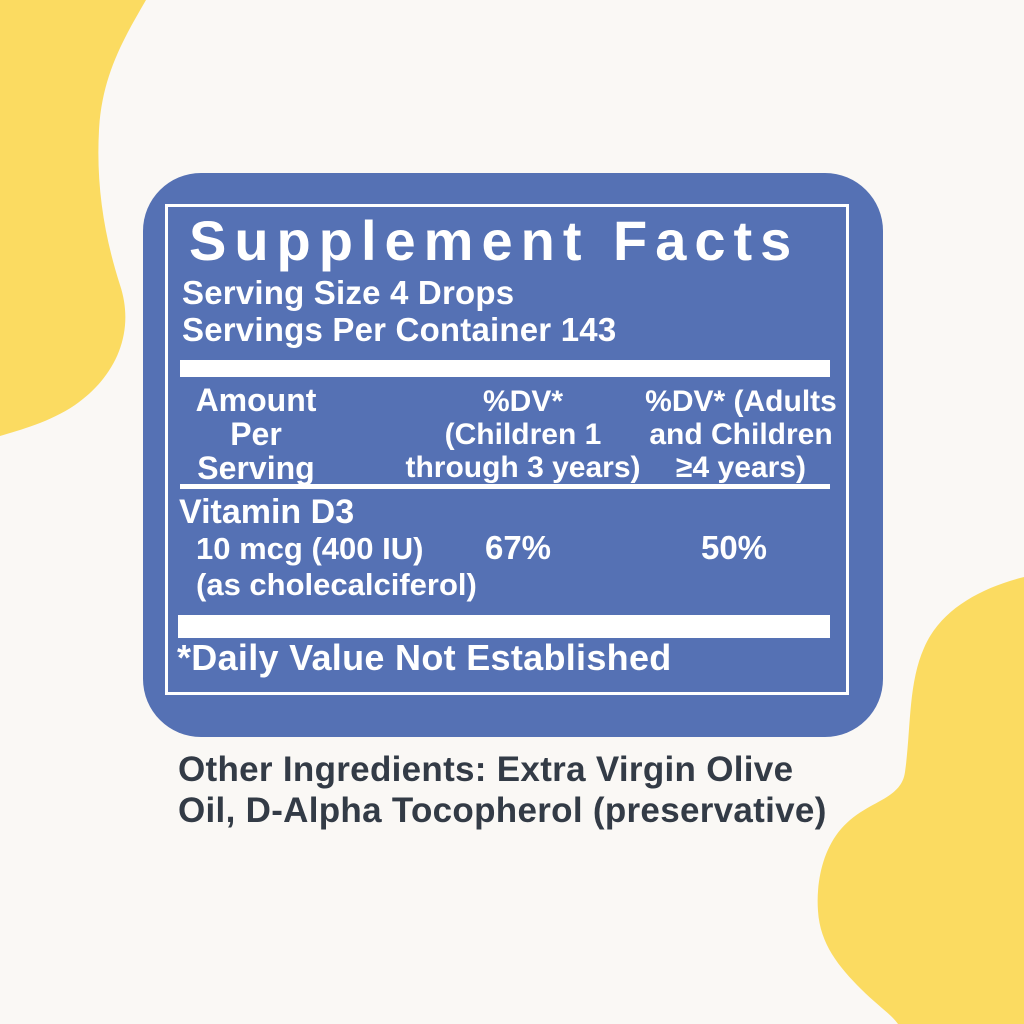 The width and height of the screenshot is (1024, 1024). Describe the element at coordinates (502, 810) in the screenshot. I see `other-ingredients-line2: Oil, D-Alpha Tocopherol (preservative)` at that location.